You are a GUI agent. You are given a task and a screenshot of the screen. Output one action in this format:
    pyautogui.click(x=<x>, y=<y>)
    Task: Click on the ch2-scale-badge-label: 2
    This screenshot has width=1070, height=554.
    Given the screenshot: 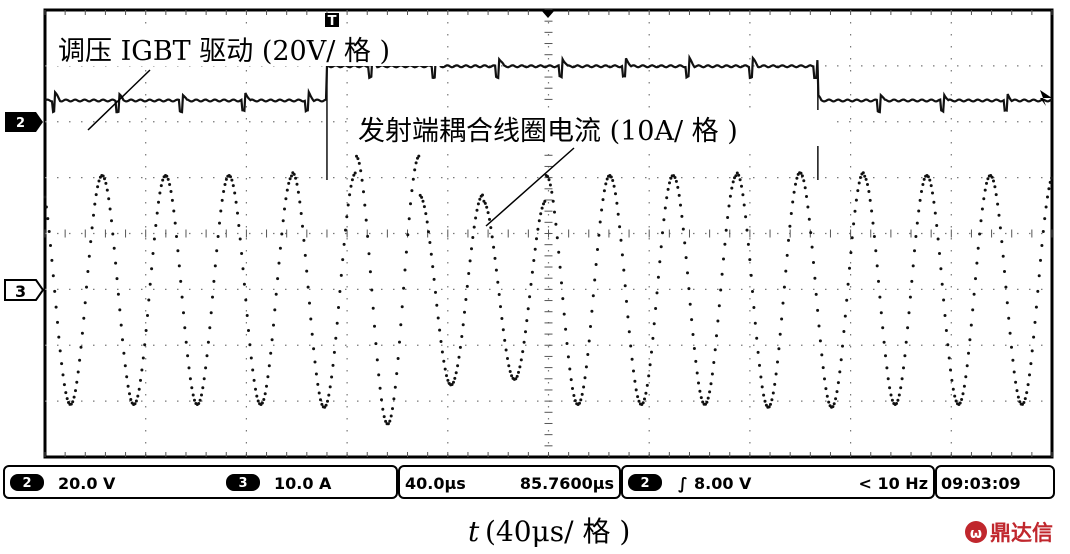 What is the action you would take?
    pyautogui.click(x=26, y=483)
    